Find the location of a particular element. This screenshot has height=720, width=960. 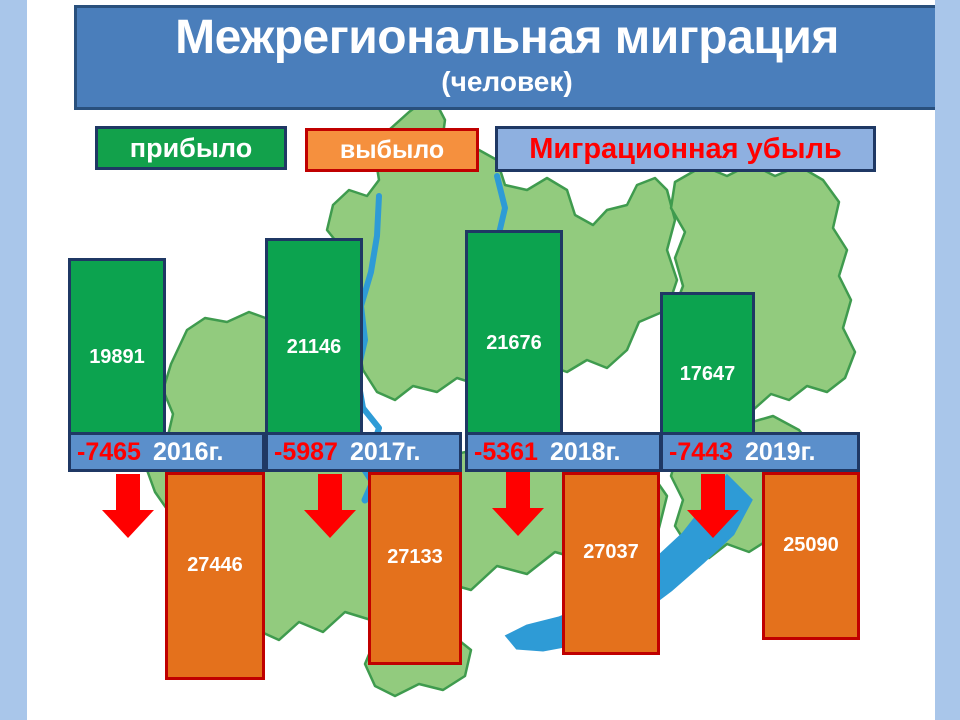

year-label-2018: 2018г. is located at coordinates (585, 451).